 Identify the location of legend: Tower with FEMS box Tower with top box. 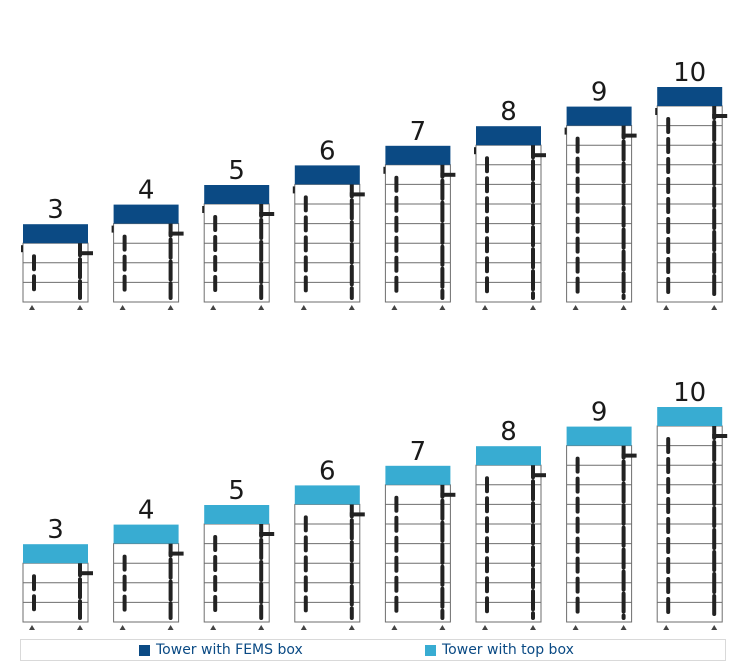
(373, 650).